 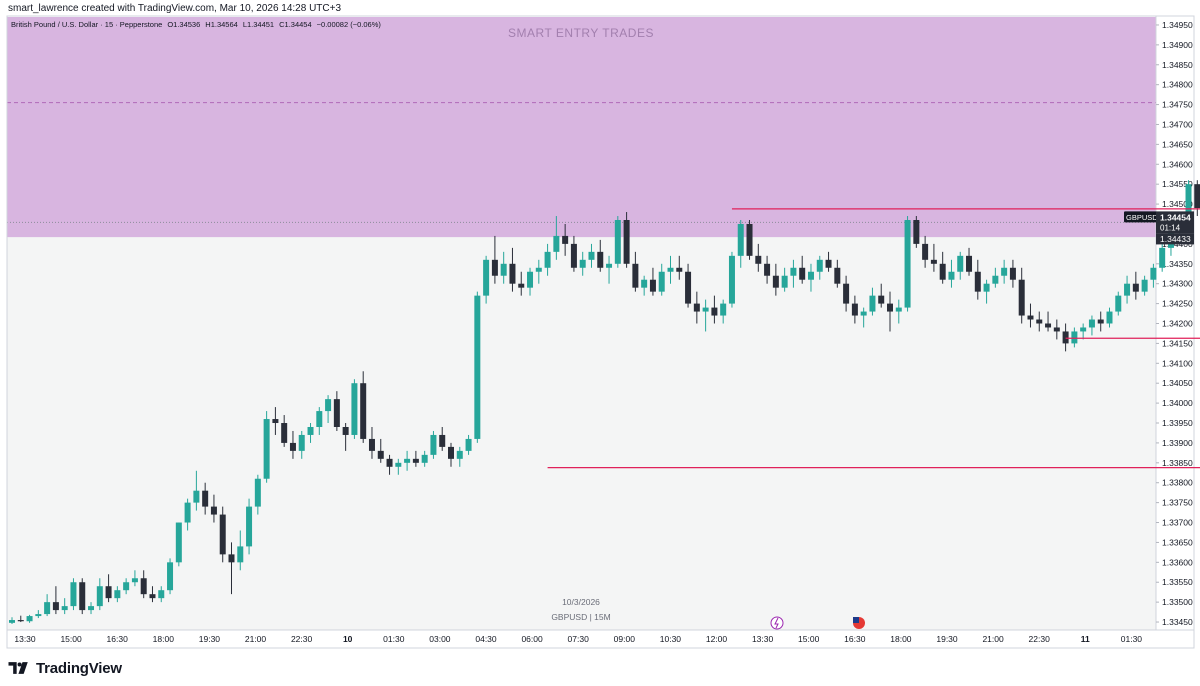 What do you see at coordinates (65, 668) in the screenshot?
I see `tradingview-branding: TradingView` at bounding box center [65, 668].